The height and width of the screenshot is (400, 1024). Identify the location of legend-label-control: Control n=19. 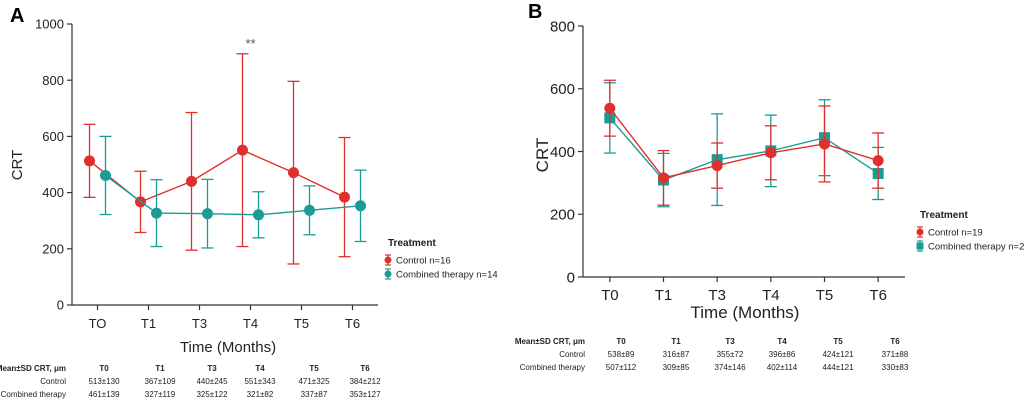
(955, 233).